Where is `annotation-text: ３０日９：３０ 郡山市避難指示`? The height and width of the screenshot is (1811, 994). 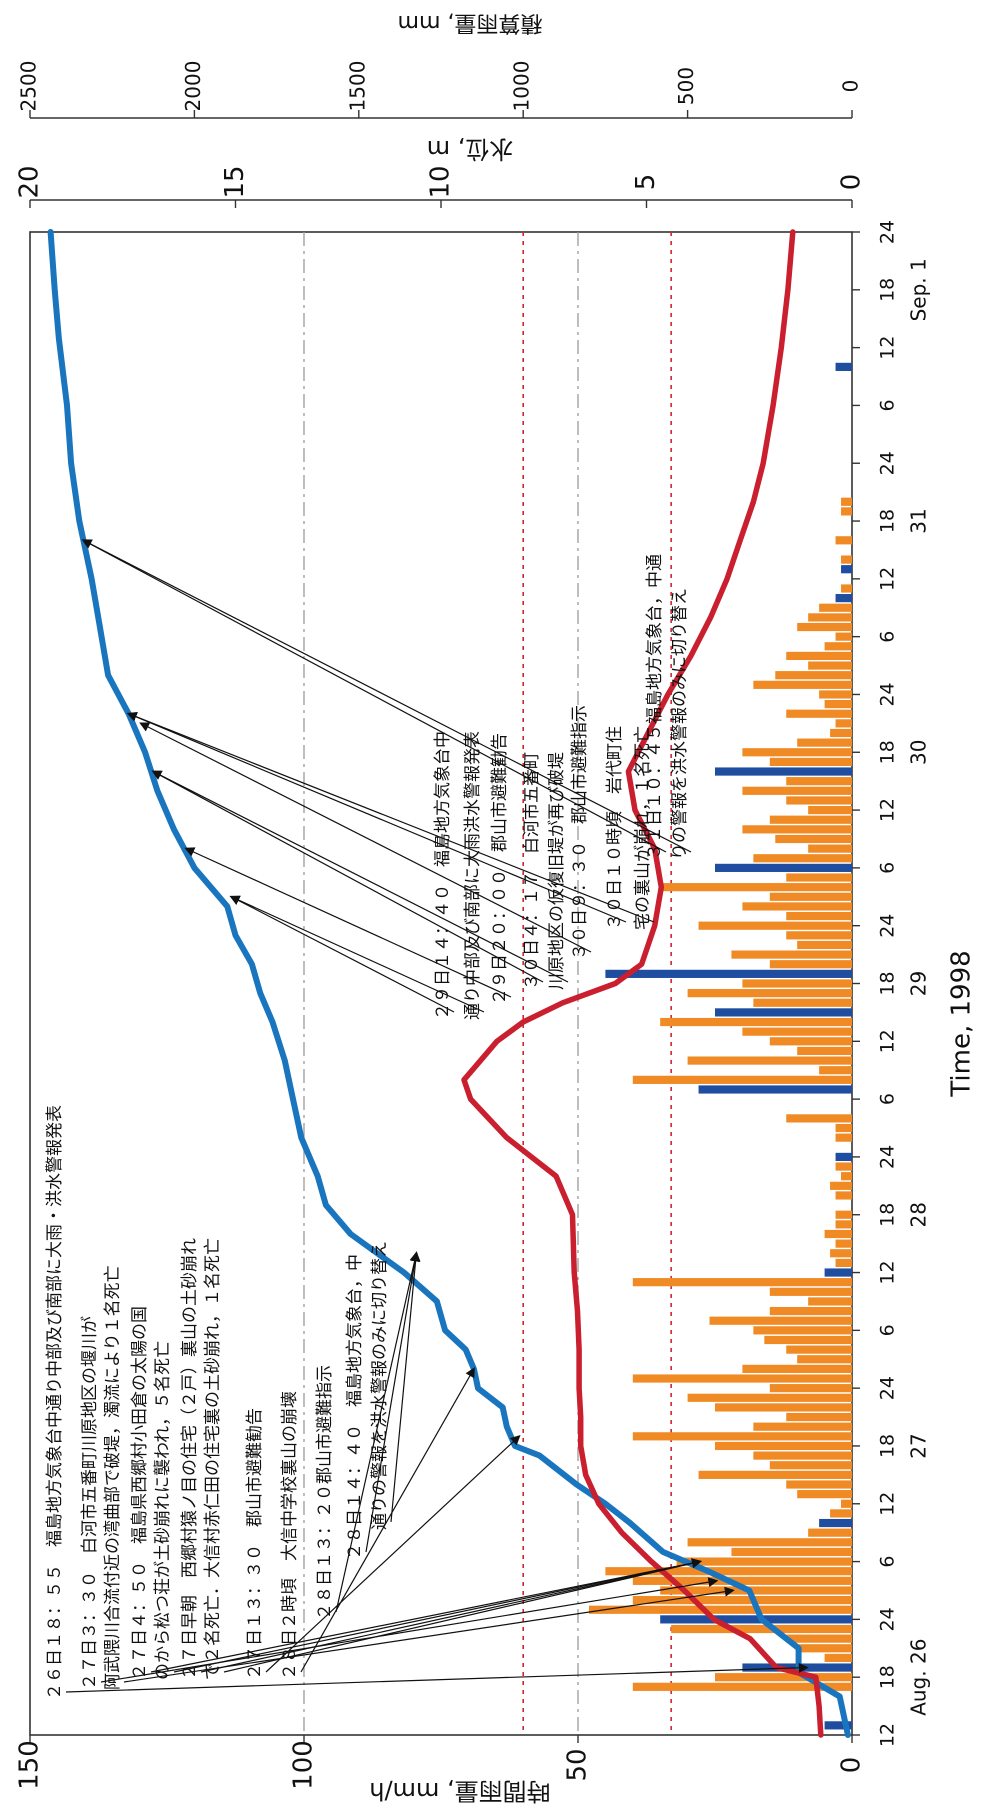 annotation-text: ３０日９：３０ 郡山市避難指示 is located at coordinates (580, 832).